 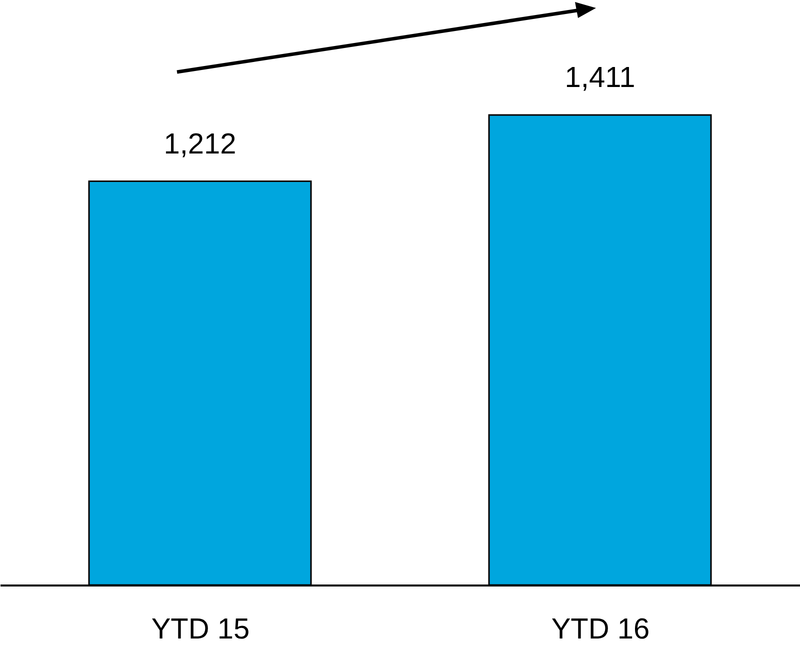 I want to click on data-label: 1,411, so click(x=600, y=78).